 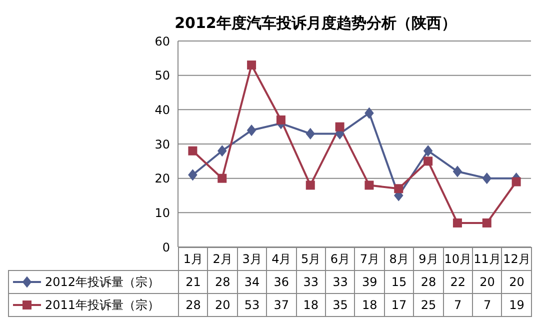 What do you see at coordinates (369, 282) in the screenshot?
I see `data-label: 39` at bounding box center [369, 282].